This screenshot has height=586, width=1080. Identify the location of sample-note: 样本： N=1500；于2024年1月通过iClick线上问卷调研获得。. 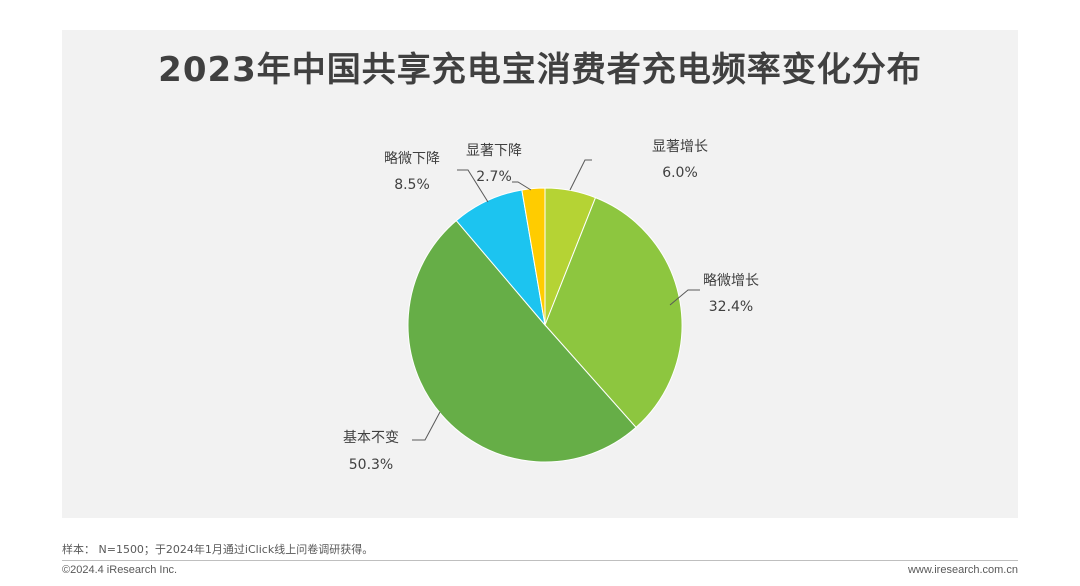
(218, 549).